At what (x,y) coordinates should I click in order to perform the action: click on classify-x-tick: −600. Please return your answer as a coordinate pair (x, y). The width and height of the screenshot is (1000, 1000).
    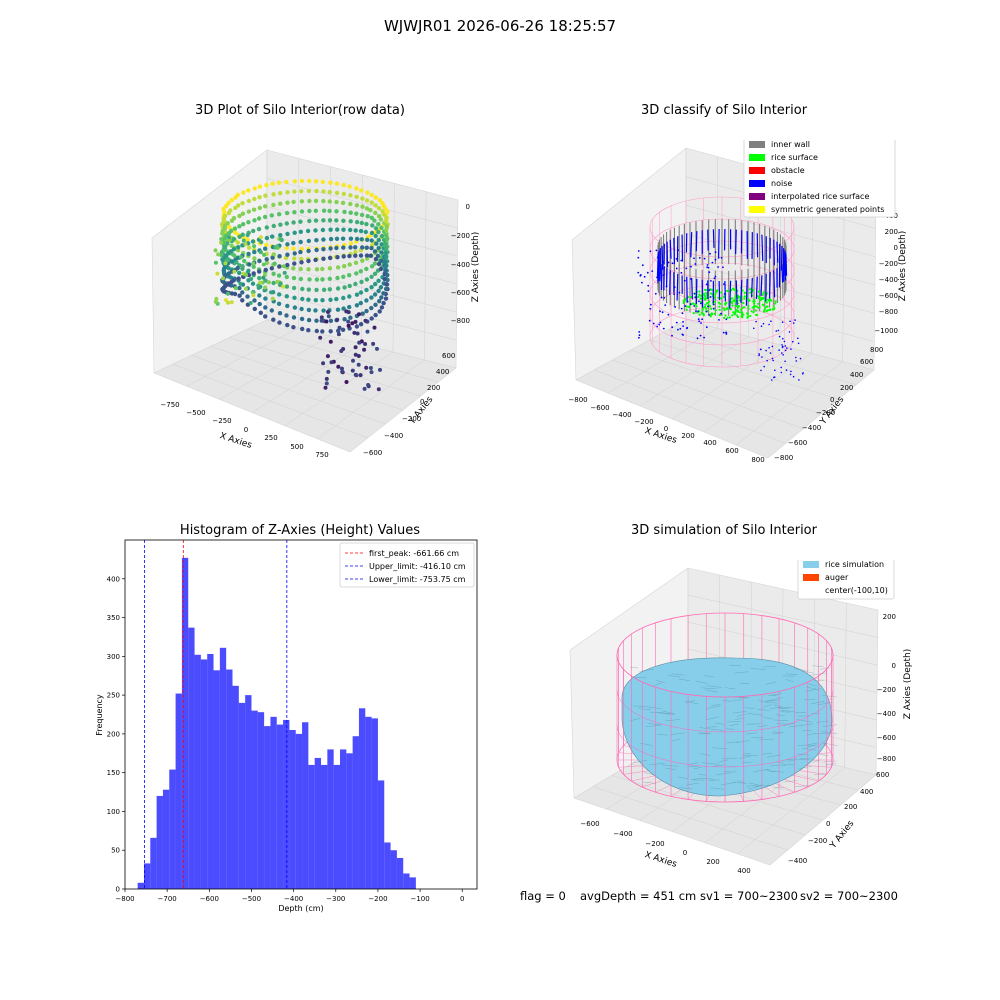
    Looking at the image, I should click on (599, 408).